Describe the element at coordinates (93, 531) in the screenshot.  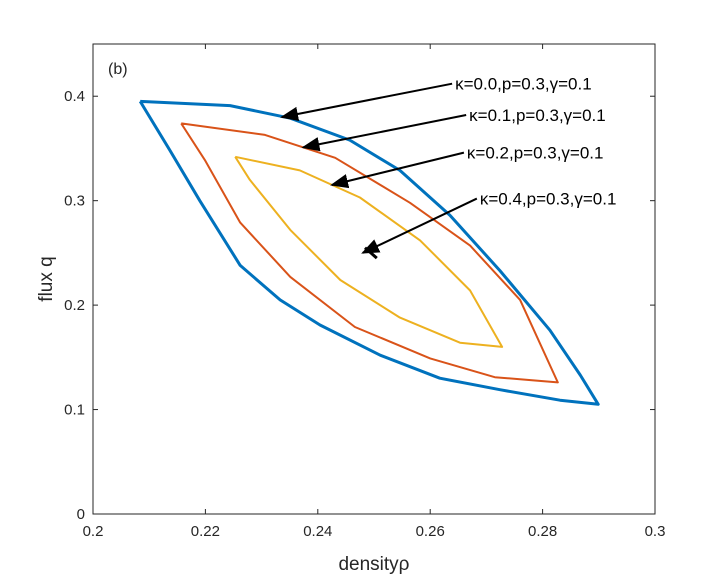
I see `x-tick-label: 0.2` at that location.